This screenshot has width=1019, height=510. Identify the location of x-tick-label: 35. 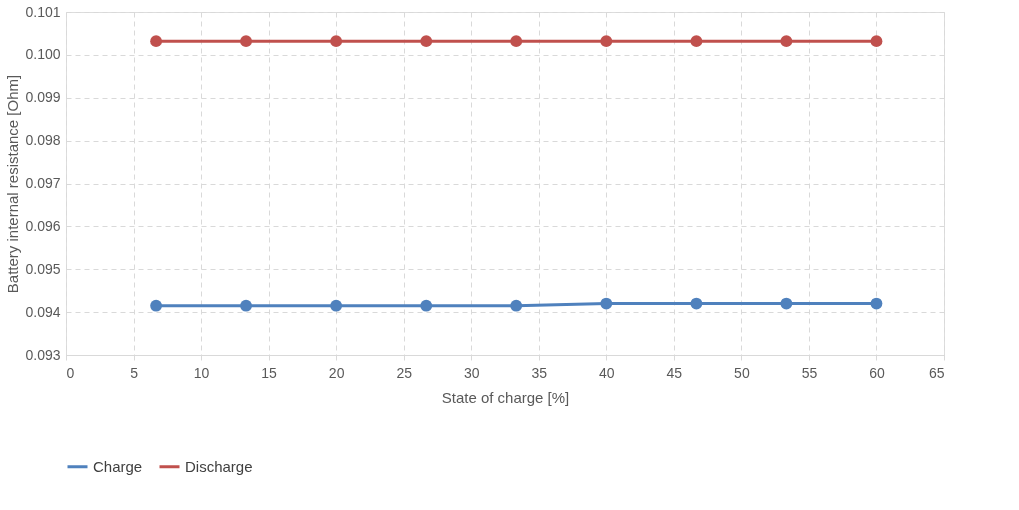
(539, 372).